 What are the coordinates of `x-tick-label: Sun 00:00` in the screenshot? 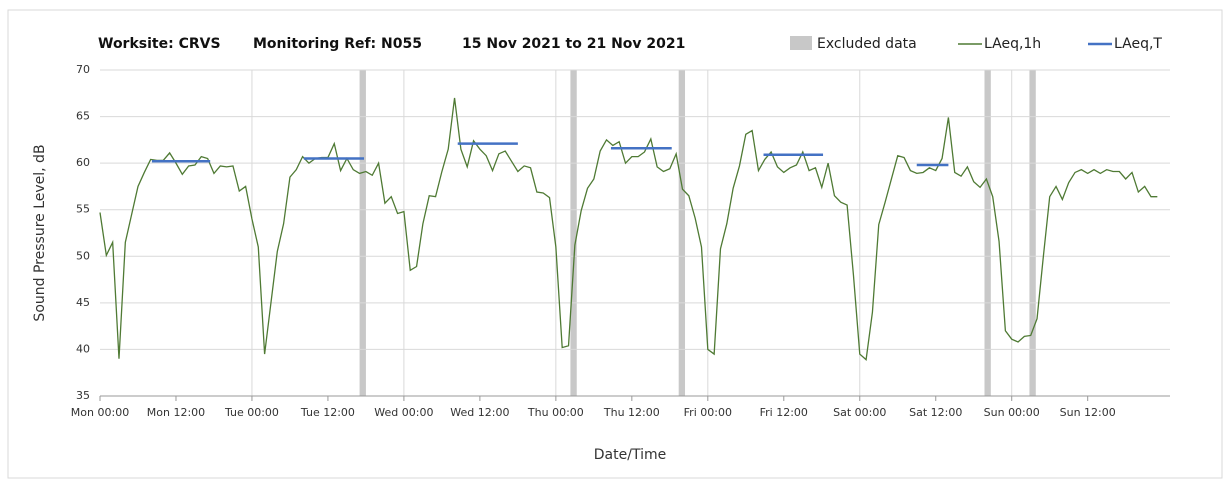 It's located at (1012, 412).